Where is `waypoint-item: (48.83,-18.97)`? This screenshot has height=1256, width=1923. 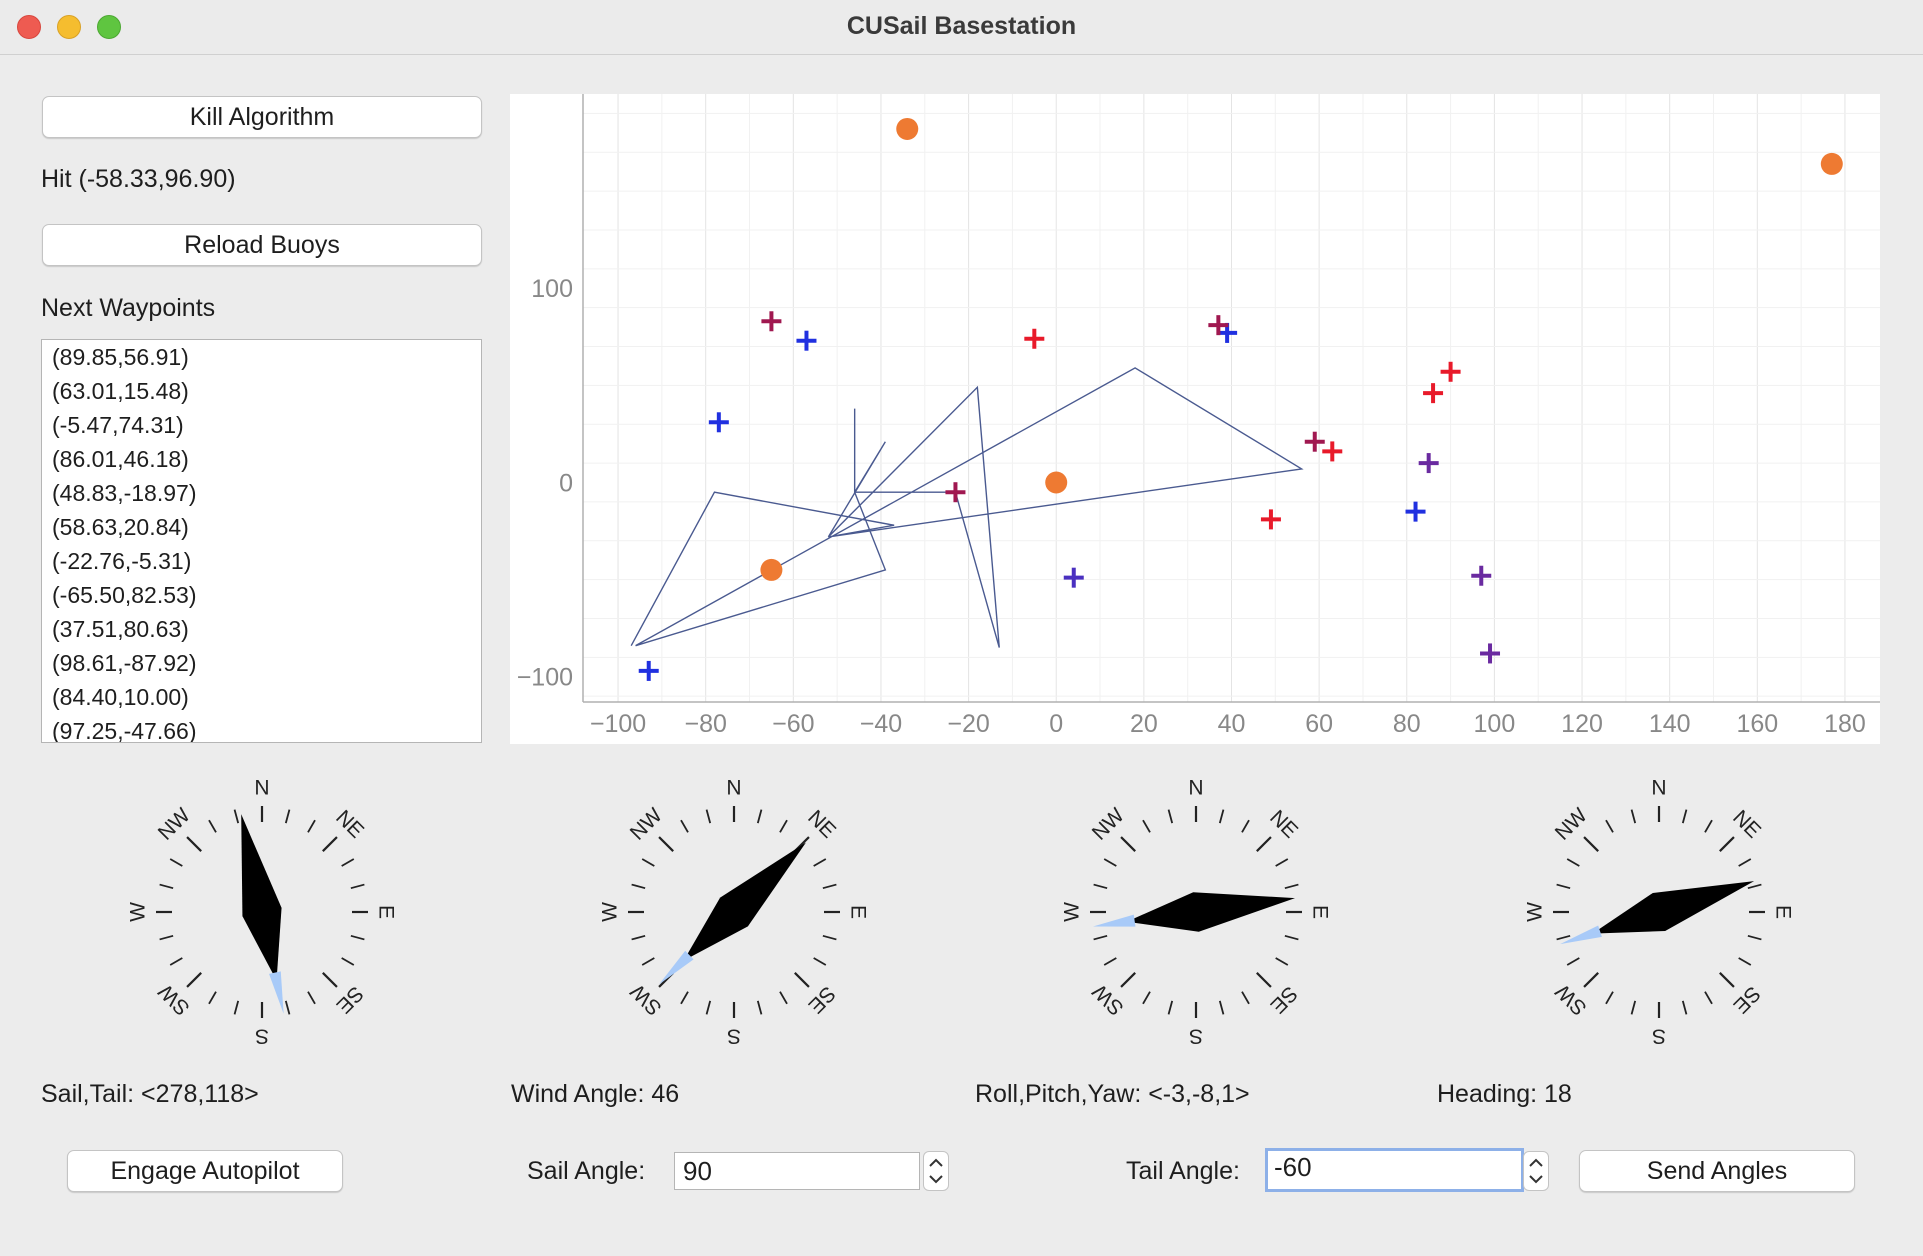 waypoint-item: (48.83,-18.97) is located at coordinates (124, 493).